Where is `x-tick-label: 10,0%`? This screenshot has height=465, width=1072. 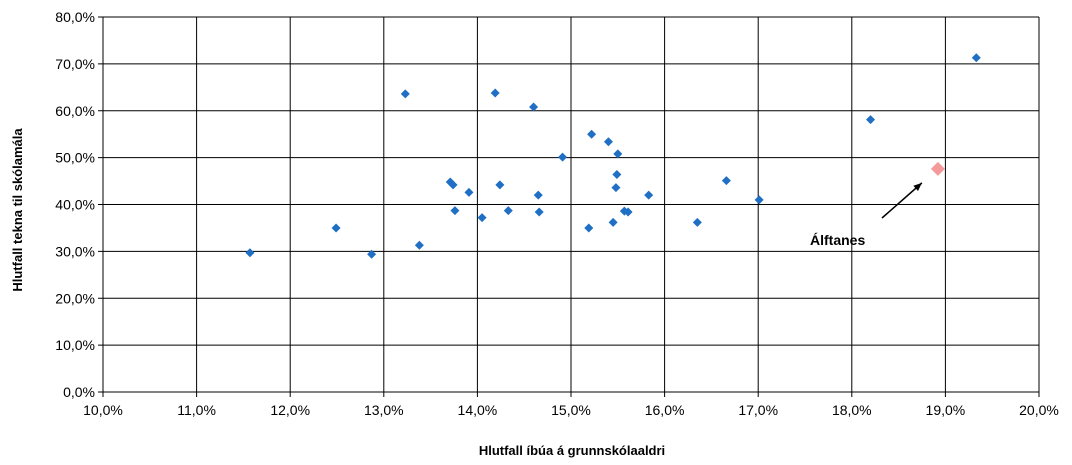 x-tick-label: 10,0% is located at coordinates (103, 410).